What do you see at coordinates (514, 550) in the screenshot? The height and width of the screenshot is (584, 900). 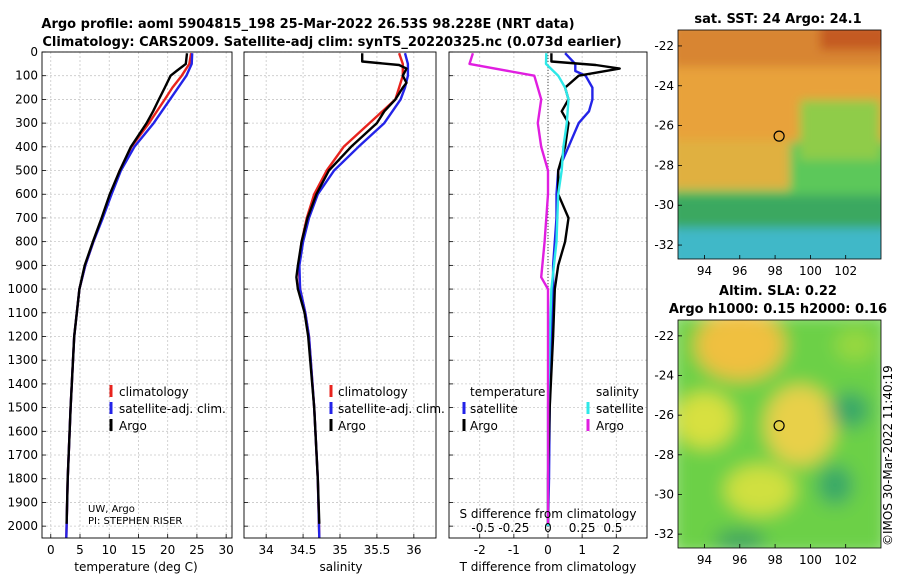 I see `x-tick-label: -1` at bounding box center [514, 550].